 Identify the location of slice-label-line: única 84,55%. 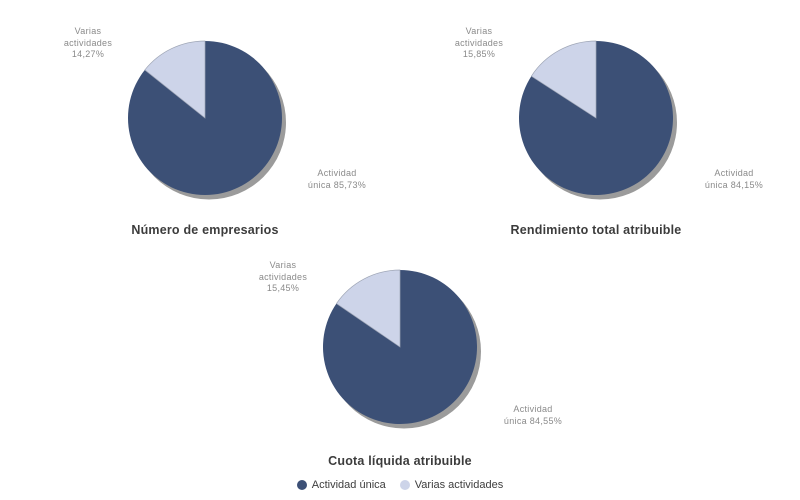
(533, 420).